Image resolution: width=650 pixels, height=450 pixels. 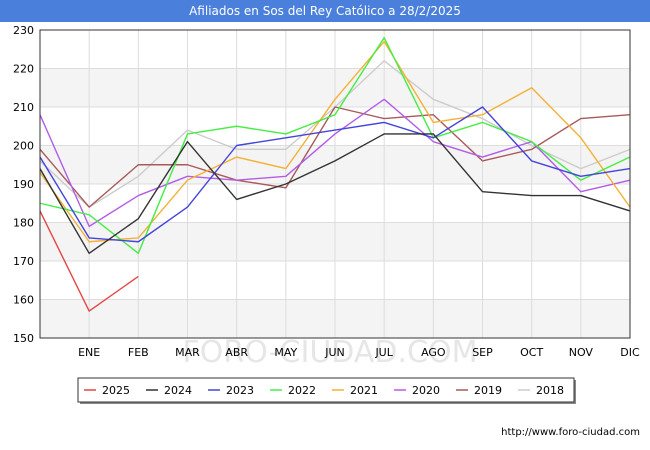 I want to click on y-tick-label: 230, so click(x=23, y=30).